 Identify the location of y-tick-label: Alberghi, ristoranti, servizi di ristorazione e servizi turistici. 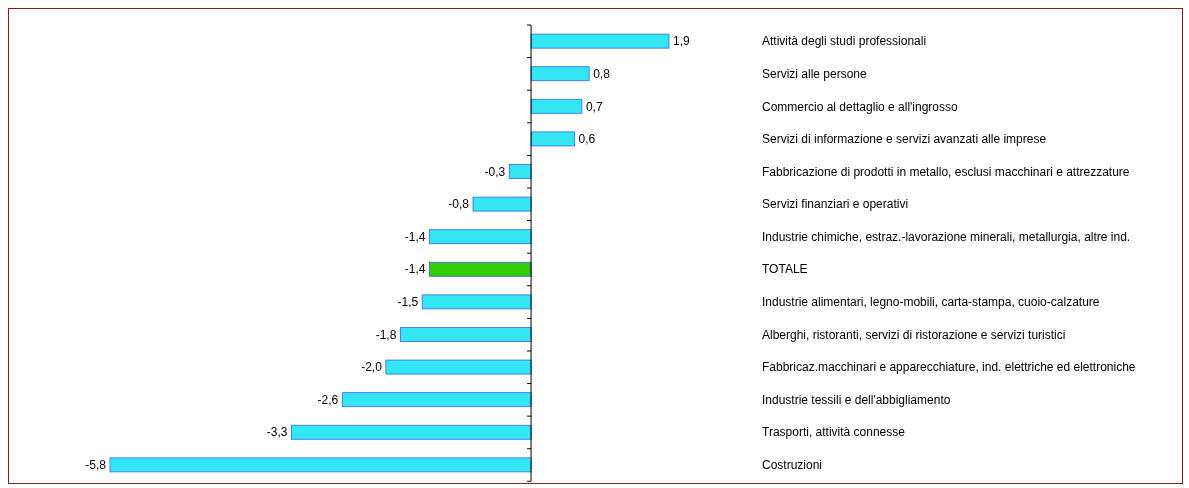
(914, 334).